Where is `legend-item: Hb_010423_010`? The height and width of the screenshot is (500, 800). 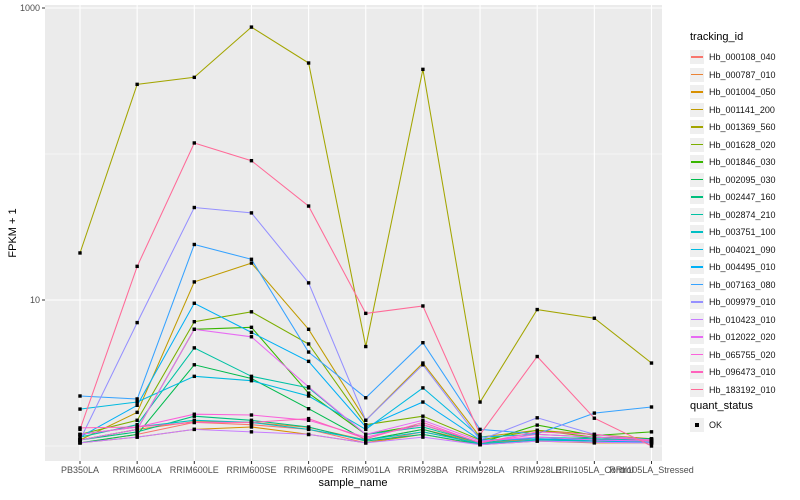
legend-item: Hb_010423_010 is located at coordinates (733, 319).